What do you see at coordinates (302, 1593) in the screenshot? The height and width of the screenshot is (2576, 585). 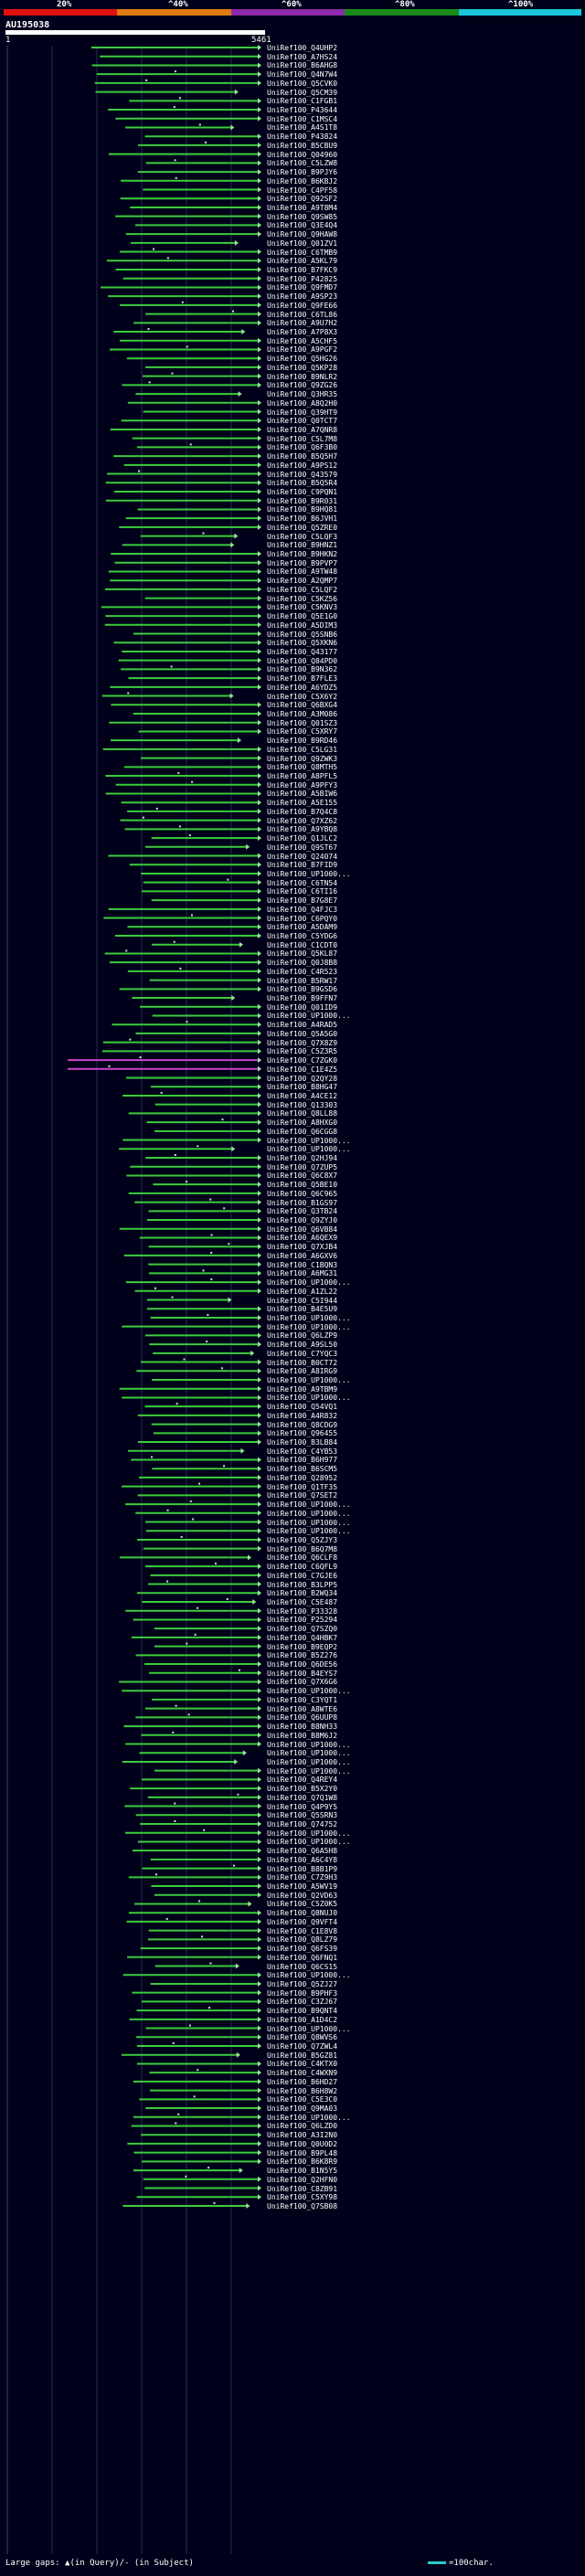 I see `hit-id-link: UniRef100_B2WQ34` at bounding box center [302, 1593].